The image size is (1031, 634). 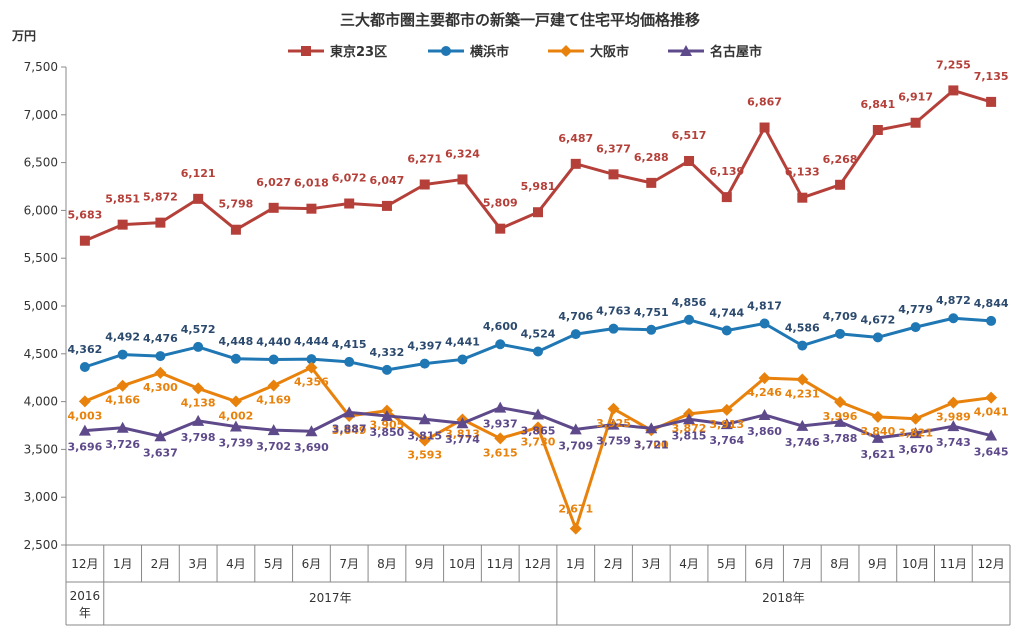 I want to click on data-label: 4,856, so click(x=689, y=302).